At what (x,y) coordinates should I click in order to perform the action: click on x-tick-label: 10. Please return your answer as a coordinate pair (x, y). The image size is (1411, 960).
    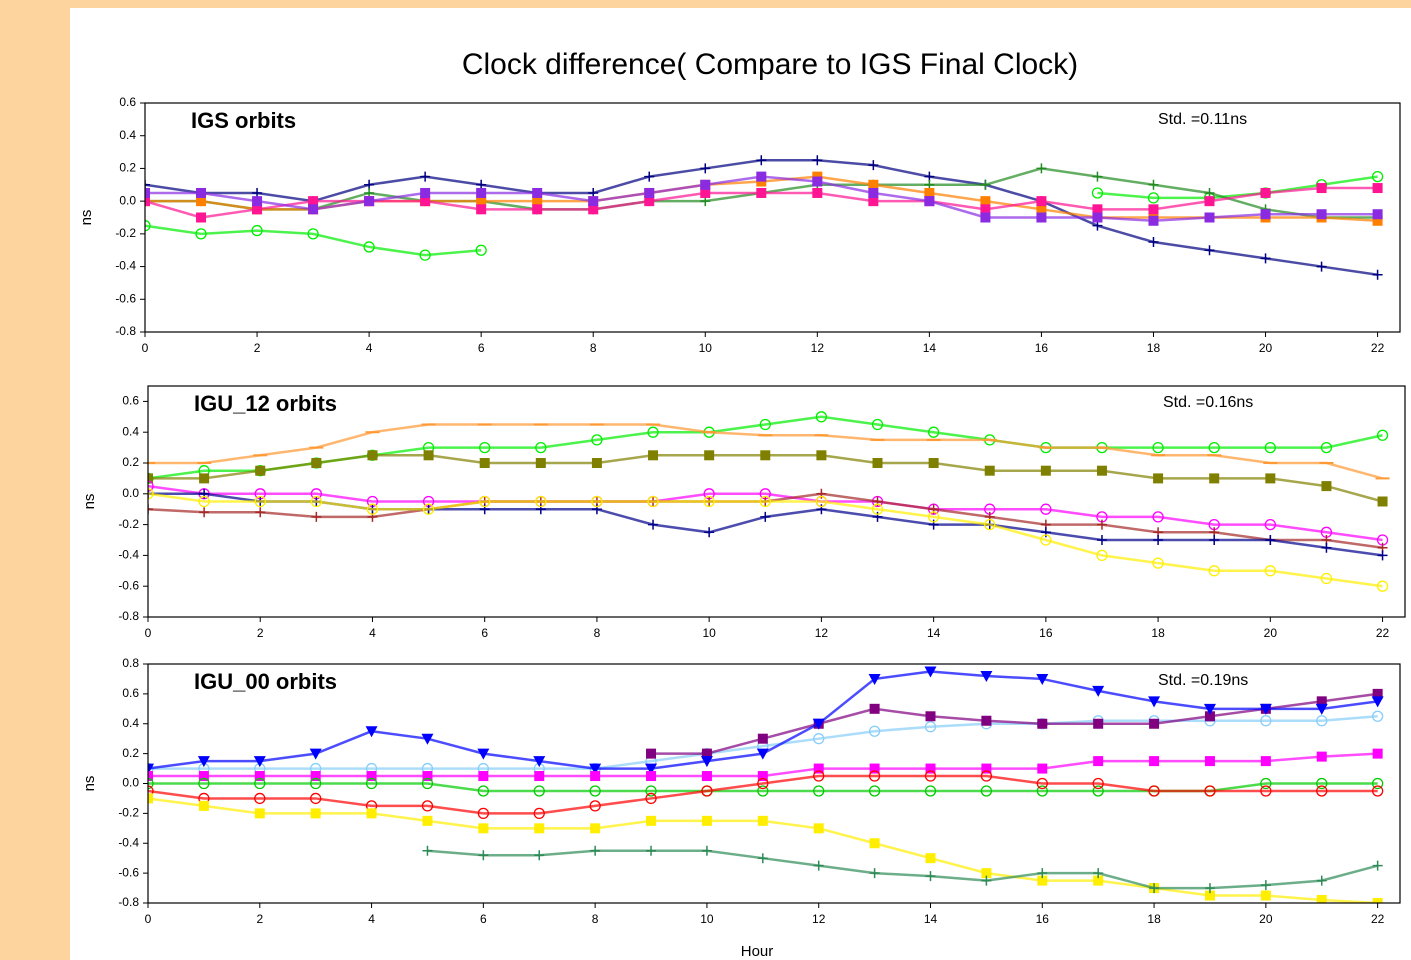
    Looking at the image, I should click on (706, 348).